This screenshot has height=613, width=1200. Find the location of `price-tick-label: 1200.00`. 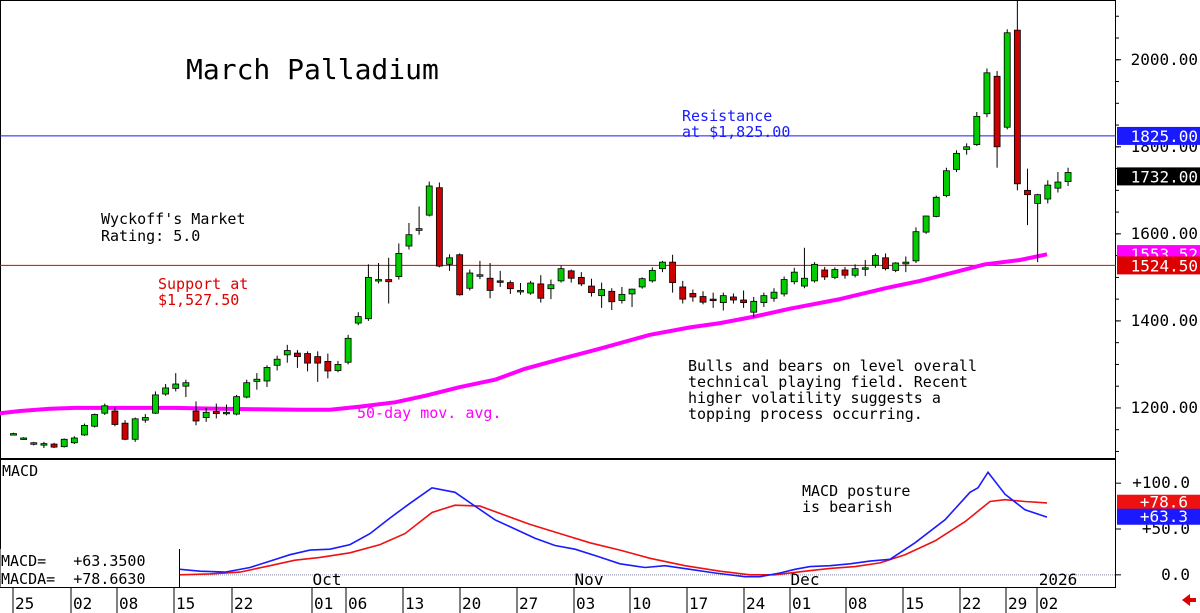

price-tick-label: 1200.00 is located at coordinates (1164, 407).